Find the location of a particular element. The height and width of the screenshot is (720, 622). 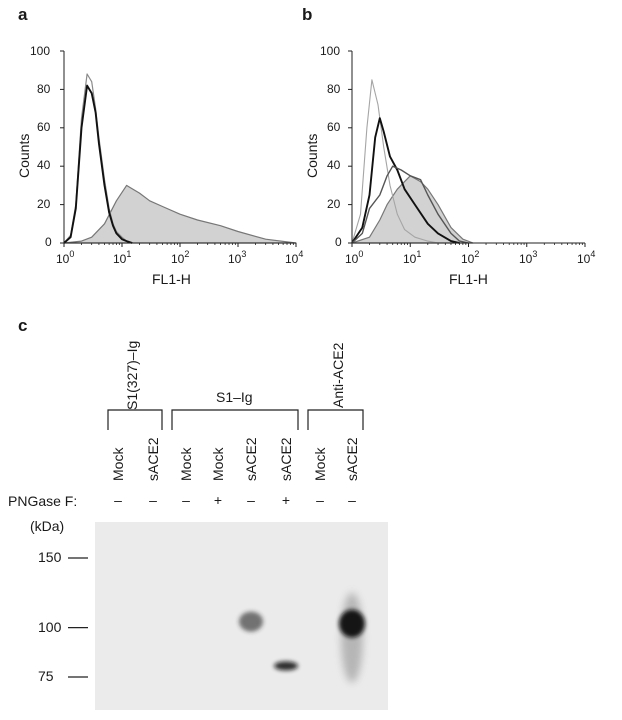

blot-marker-ticks is located at coordinates (78, 617).